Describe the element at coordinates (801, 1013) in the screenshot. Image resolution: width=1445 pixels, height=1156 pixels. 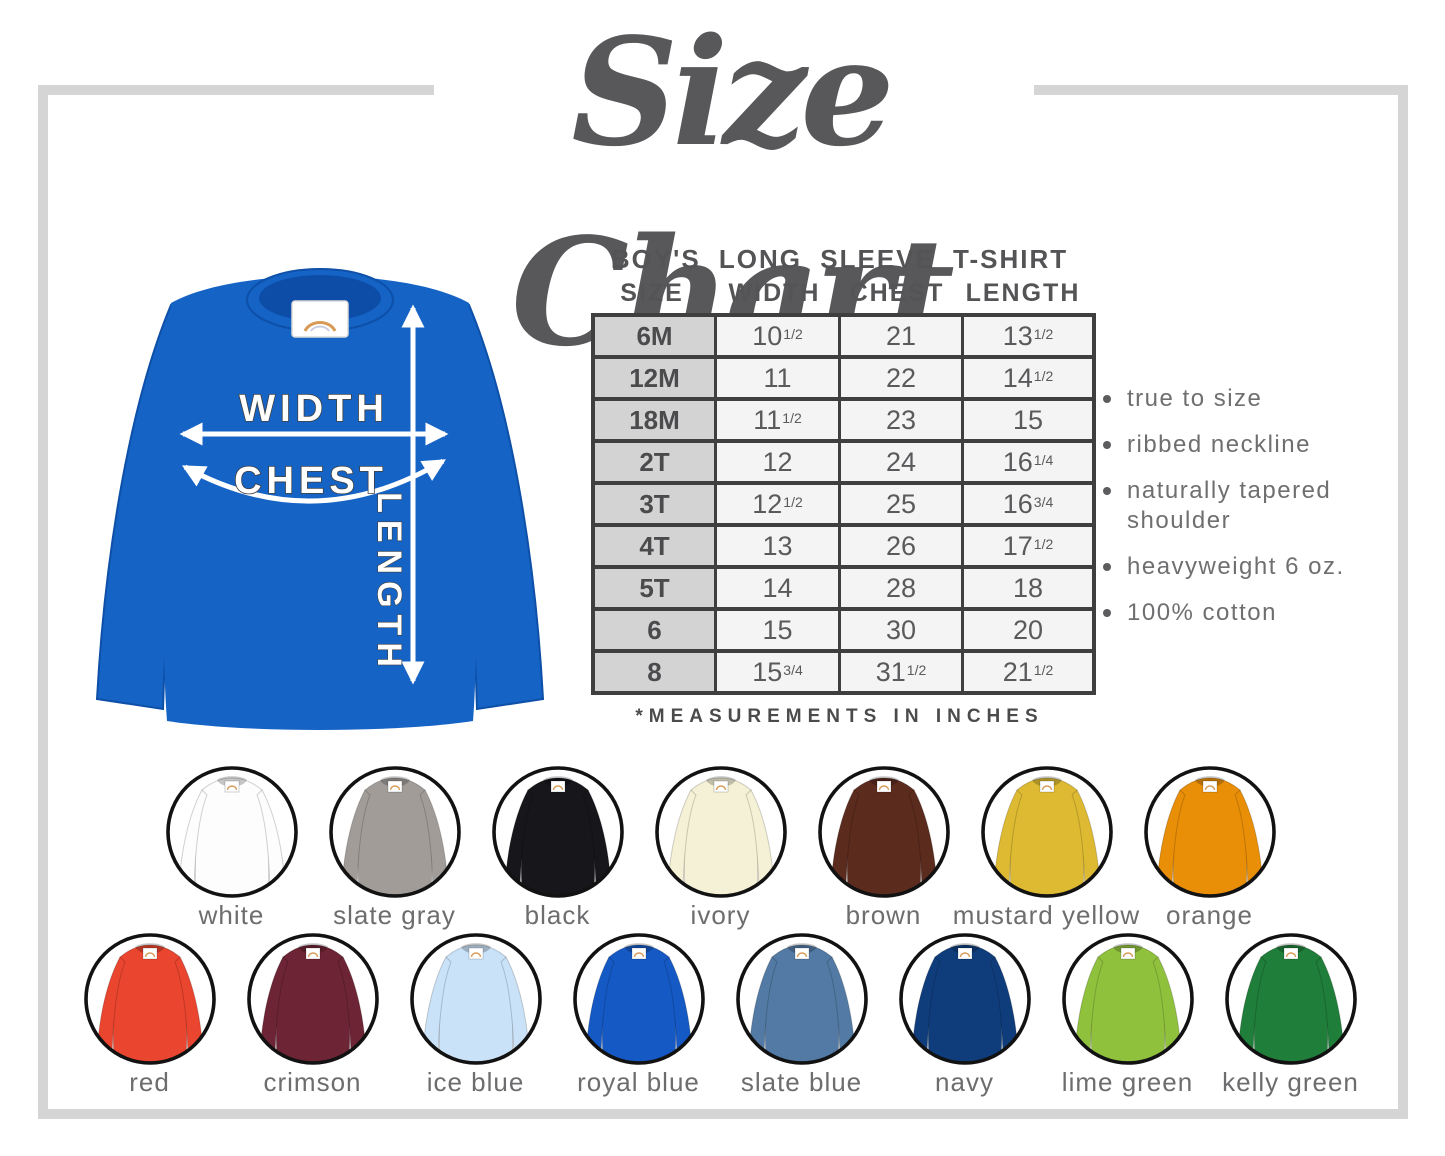
I see `swatch-slate-blue: slate blue` at that location.